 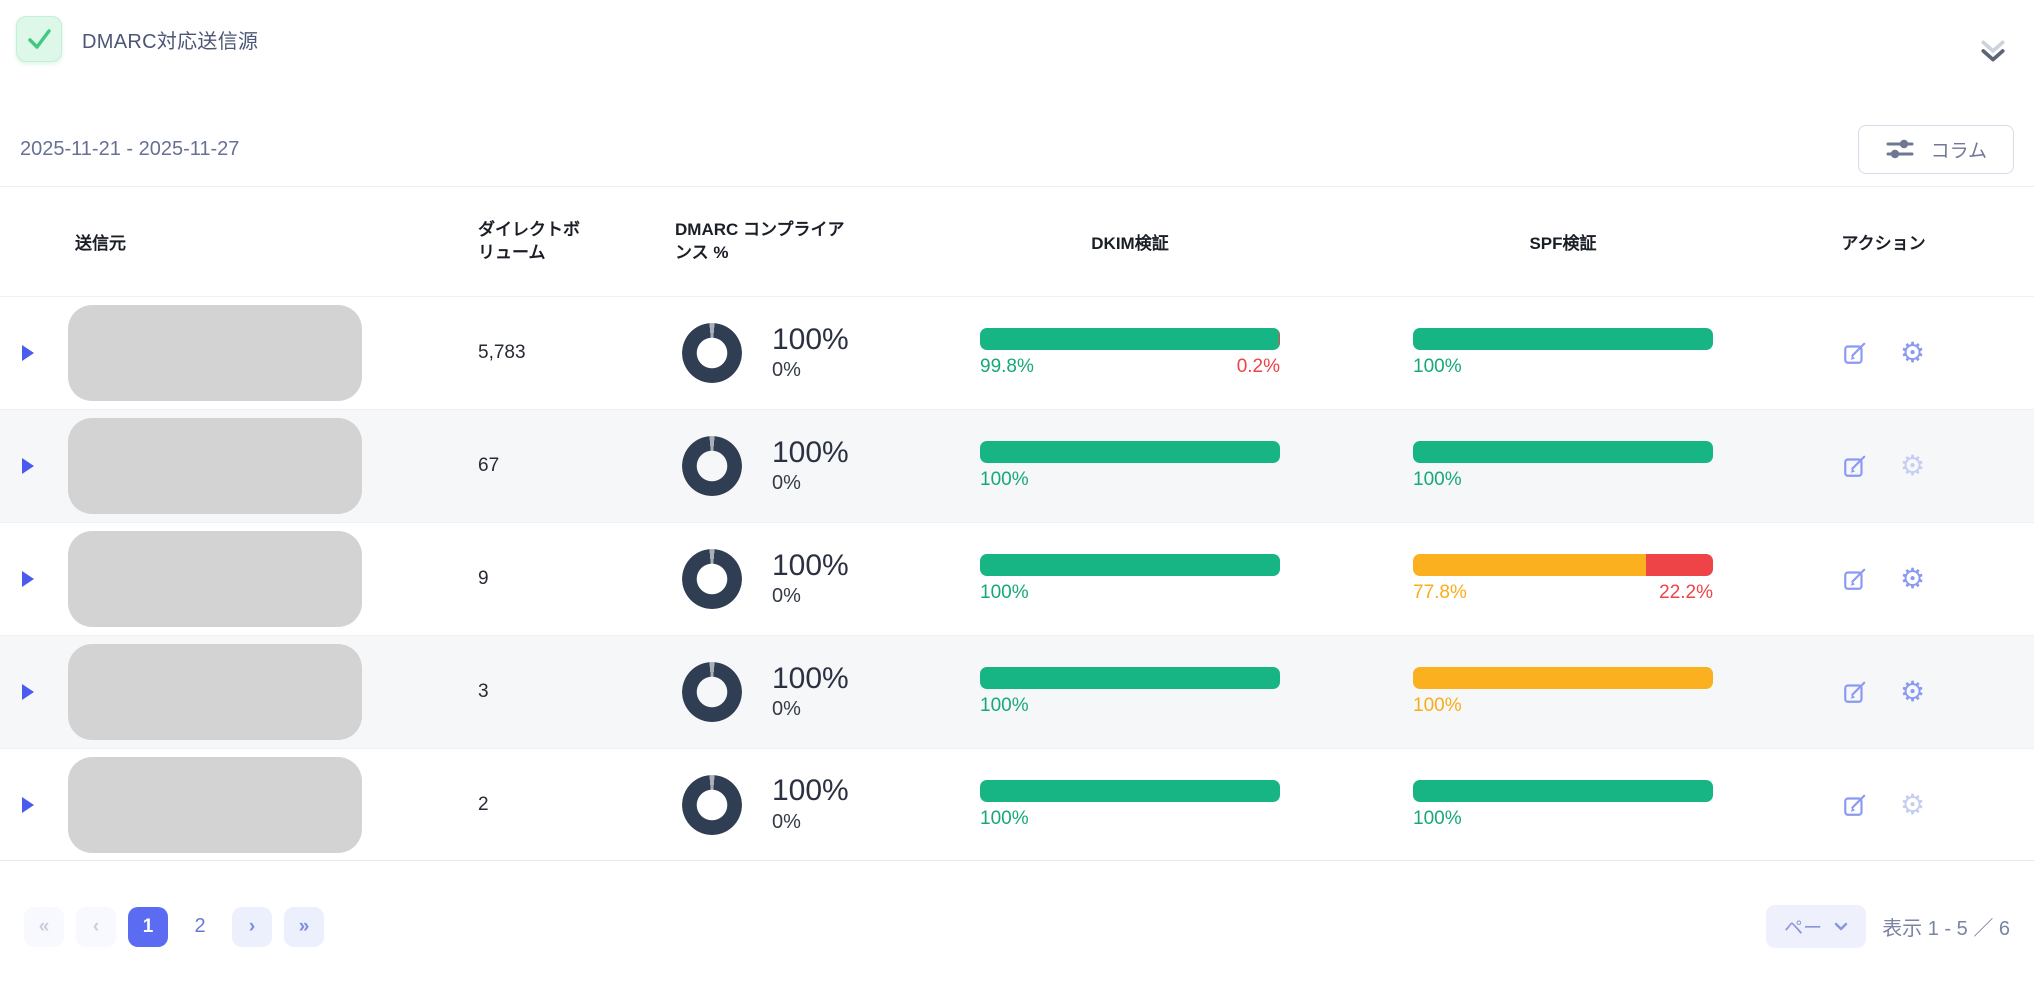 I want to click on header-source: 送信元, so click(x=100, y=243).